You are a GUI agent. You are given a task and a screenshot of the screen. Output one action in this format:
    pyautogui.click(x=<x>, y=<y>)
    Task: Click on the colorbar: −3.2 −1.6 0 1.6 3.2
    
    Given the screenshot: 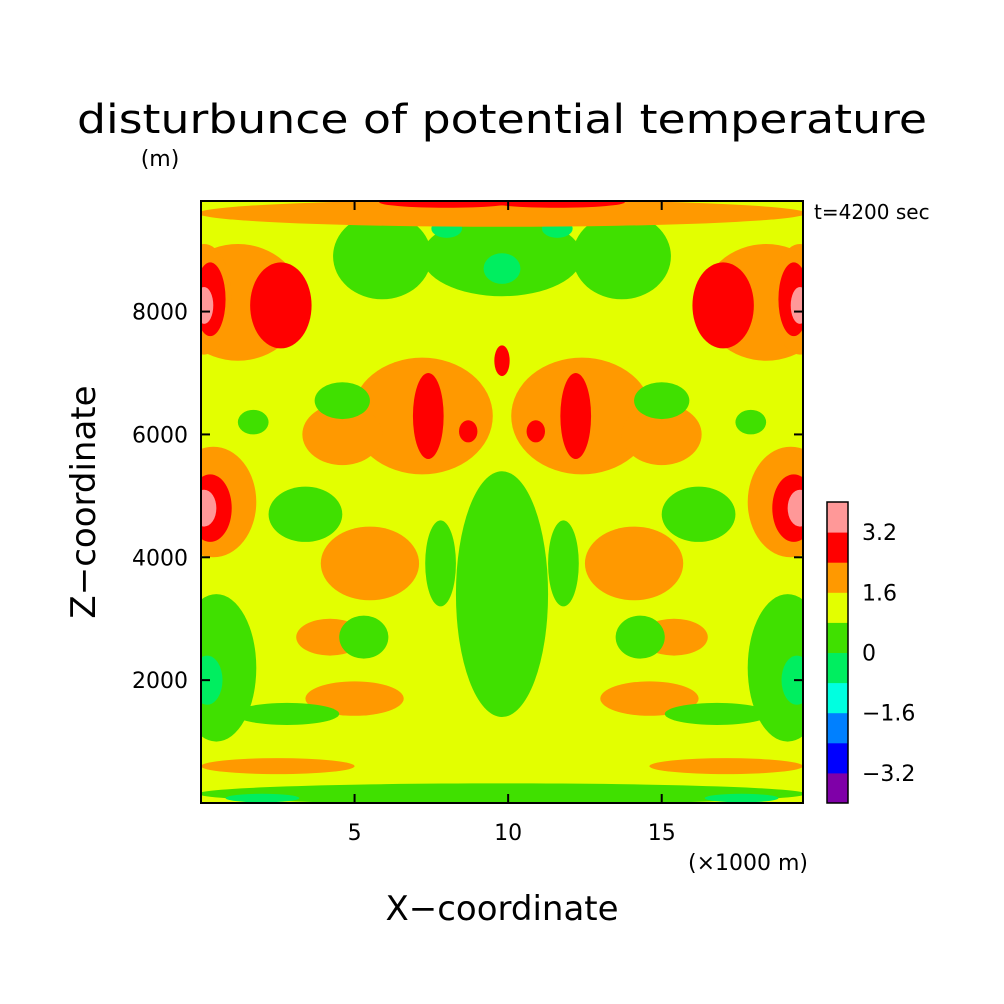 What is the action you would take?
    pyautogui.click(x=870, y=652)
    